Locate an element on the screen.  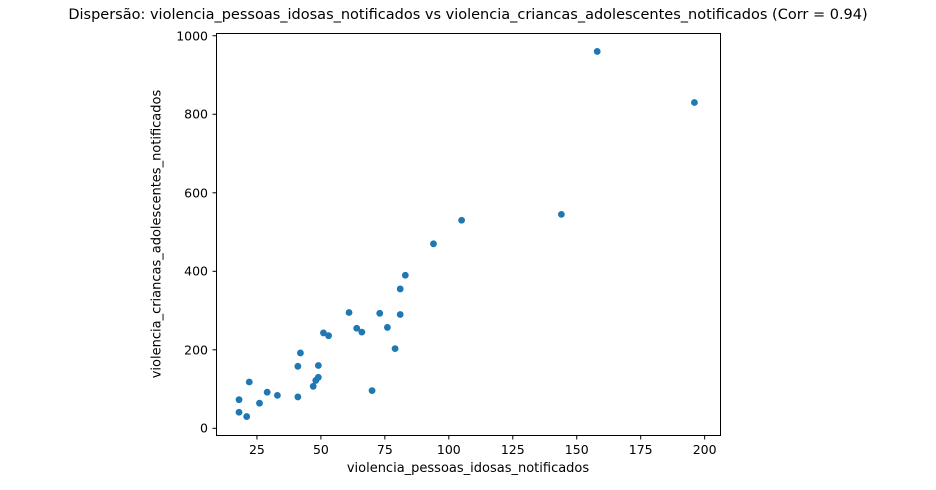
y-tick-label: 200 is located at coordinates (196, 350).